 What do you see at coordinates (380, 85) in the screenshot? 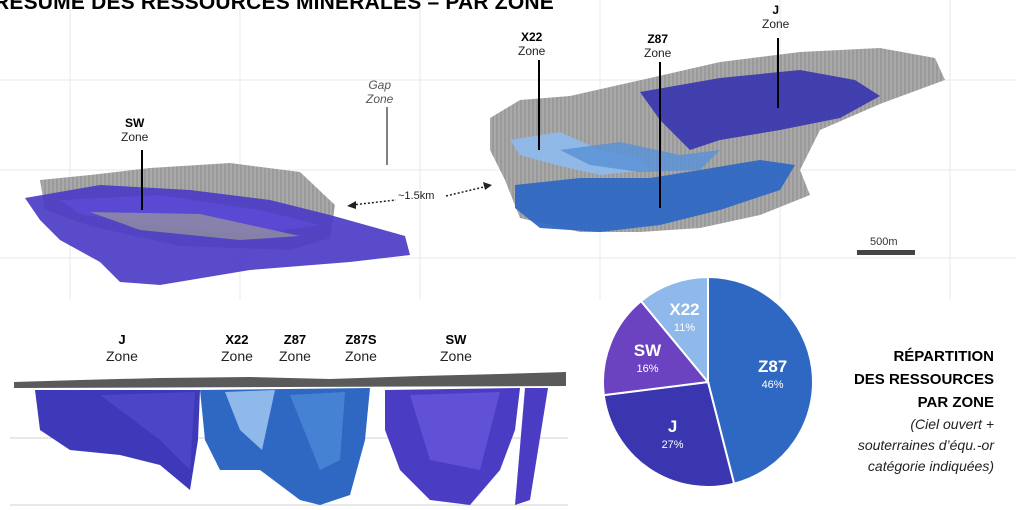
I see `gap-label-line1: Gap` at bounding box center [380, 85].